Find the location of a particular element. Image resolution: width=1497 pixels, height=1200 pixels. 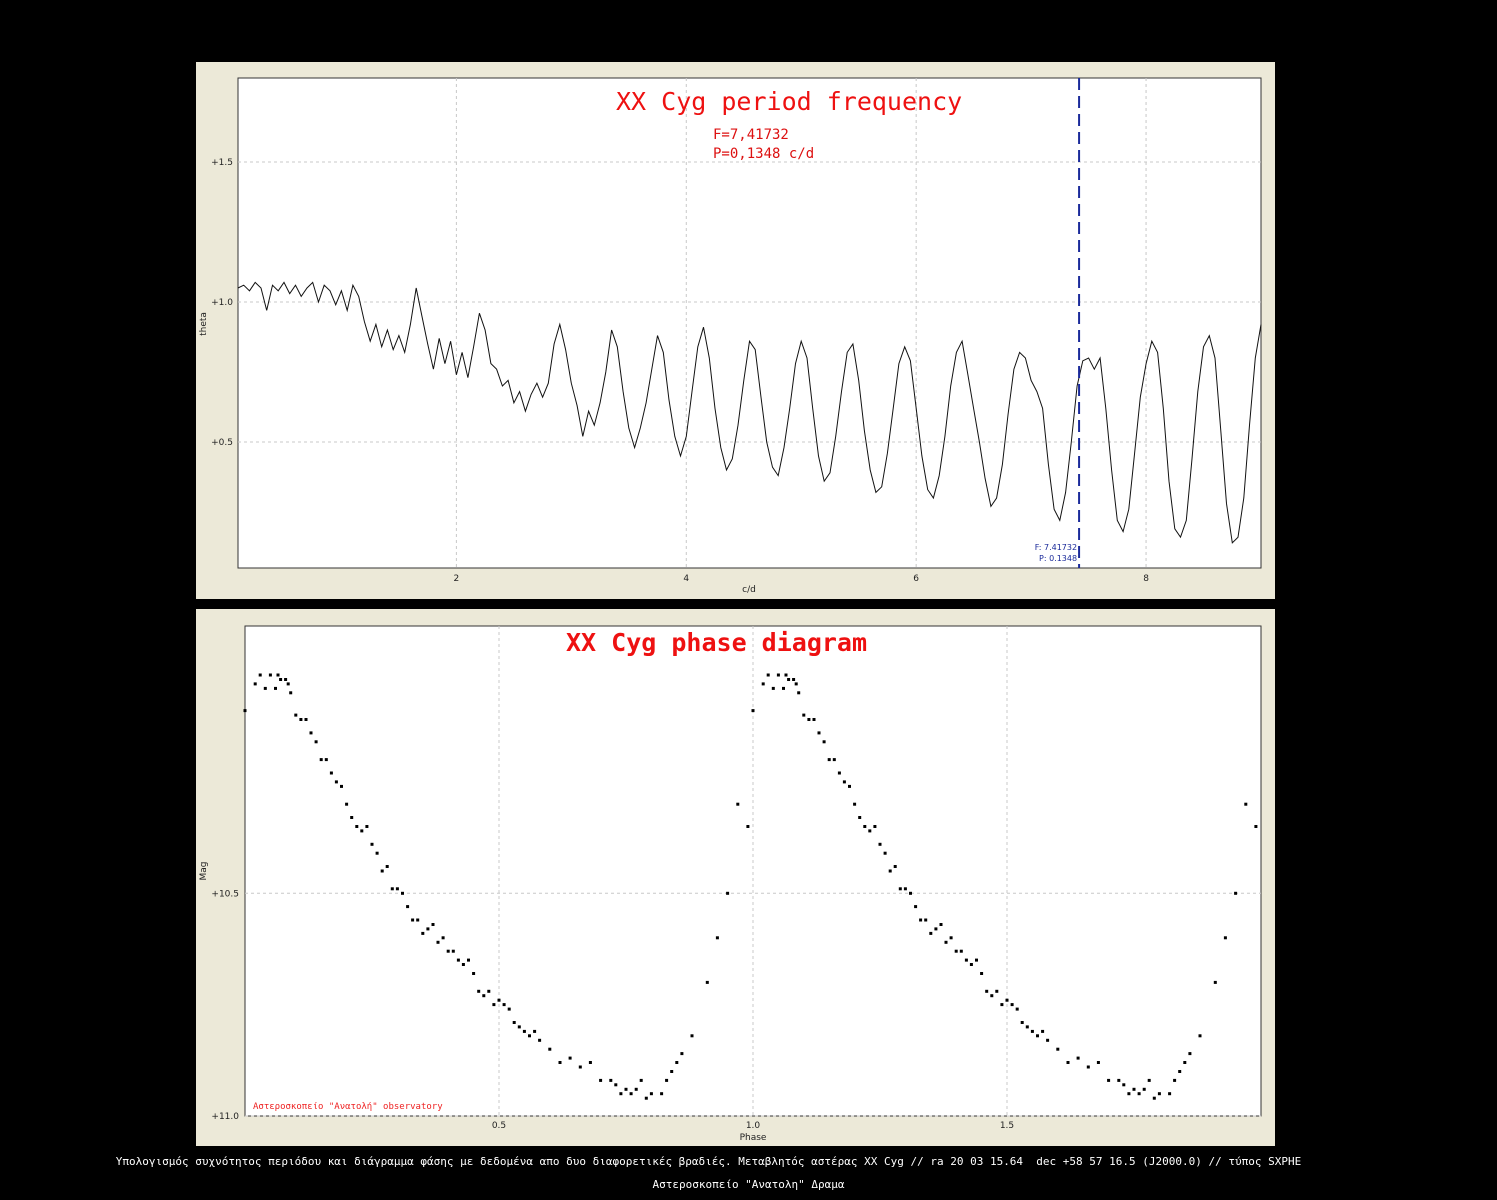

y-tick-label: +1.0 is located at coordinates (222, 303).